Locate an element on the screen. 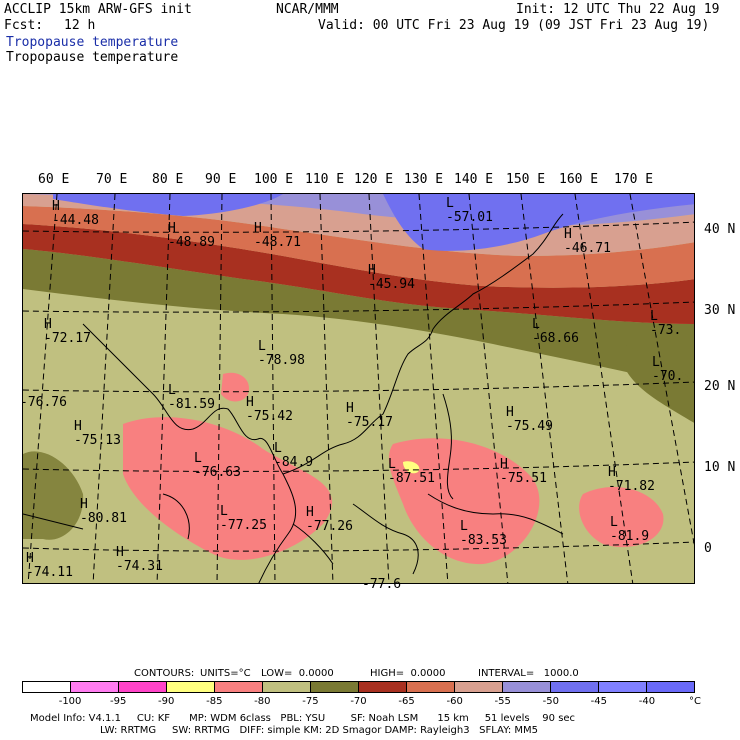 The width and height of the screenshot is (740, 740). map-extremum-label: H -75.51 is located at coordinates (523, 471).